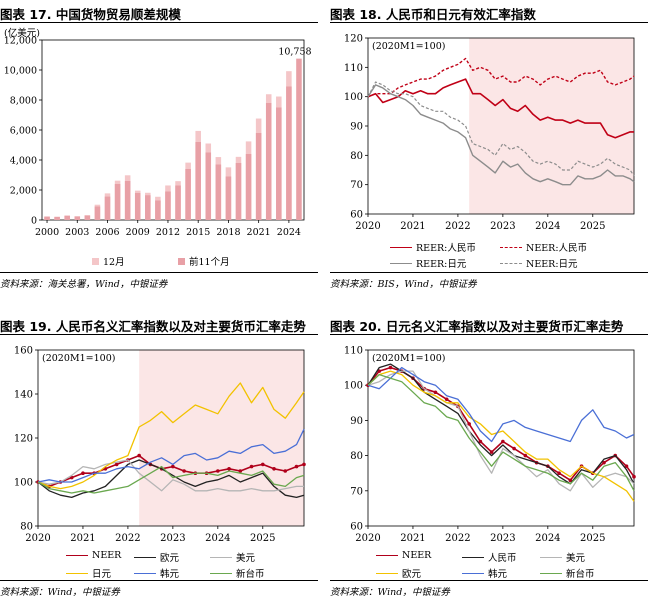 Image resolution: width=648 pixels, height=601 pixels. Describe the element at coordinates (353, 351) in the screenshot. I see `y-tick-label: 110` at that location.